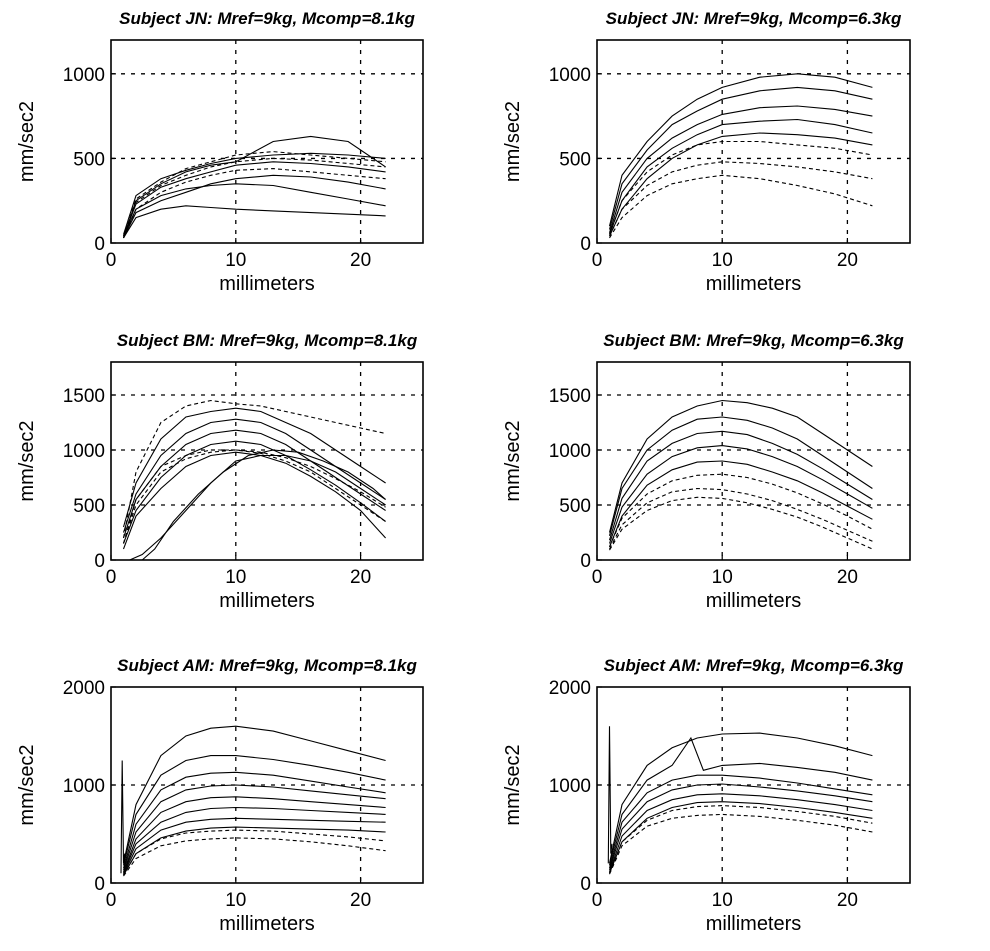  I want to click on panel-title: Subject BM: Mref=9kg, Mcomp=8.1kg, so click(267, 340).